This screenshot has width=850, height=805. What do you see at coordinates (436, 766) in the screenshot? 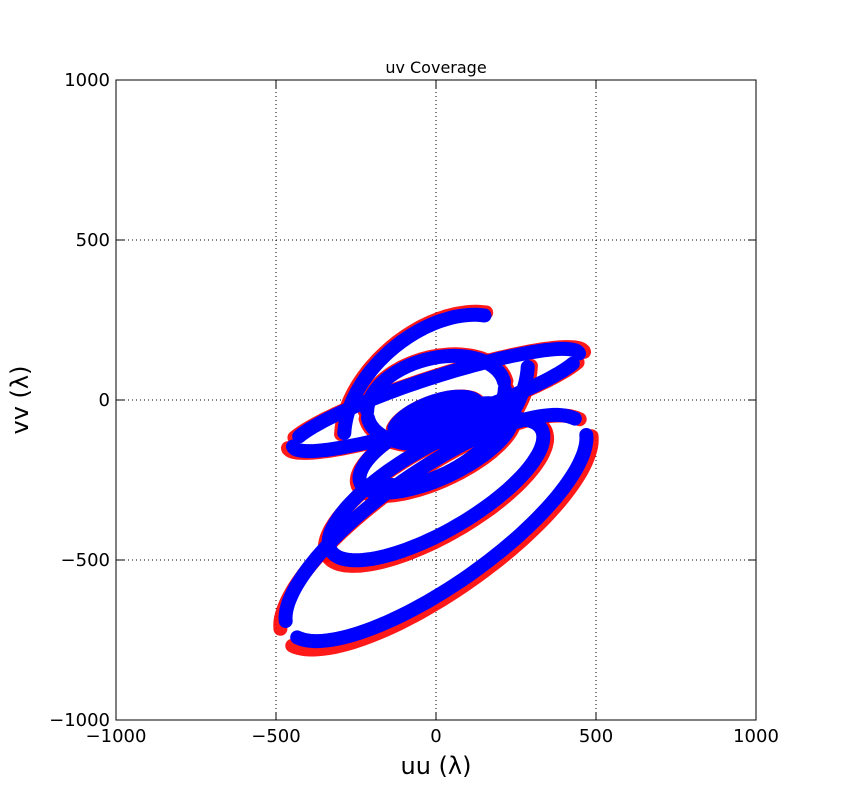
I see `x-axis-label: uu (λ)` at bounding box center [436, 766].